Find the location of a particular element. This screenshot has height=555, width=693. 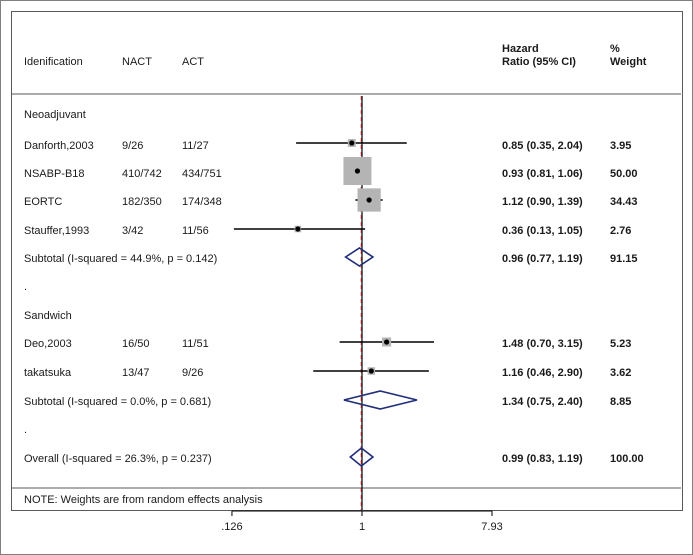

hr-ci-text: 1.48 (0.70, 3.15) is located at coordinates (542, 344).